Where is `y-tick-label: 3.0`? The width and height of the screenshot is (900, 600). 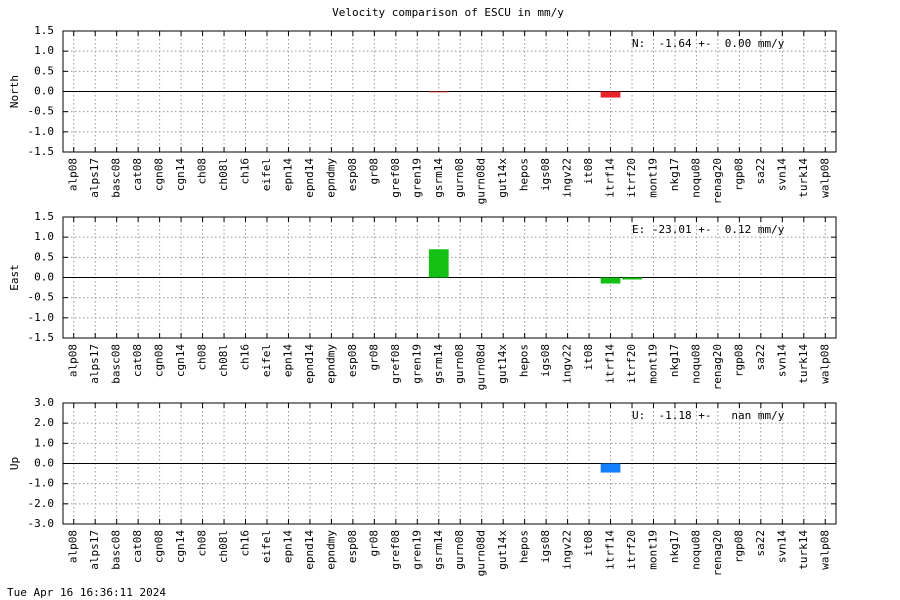
y-tick-label: 3.0 is located at coordinates (44, 402).